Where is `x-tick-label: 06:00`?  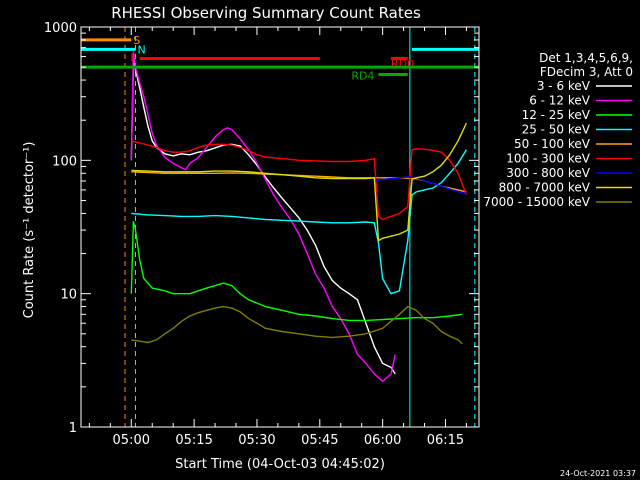
x-tick-label: 06:00 is located at coordinates (382, 440).